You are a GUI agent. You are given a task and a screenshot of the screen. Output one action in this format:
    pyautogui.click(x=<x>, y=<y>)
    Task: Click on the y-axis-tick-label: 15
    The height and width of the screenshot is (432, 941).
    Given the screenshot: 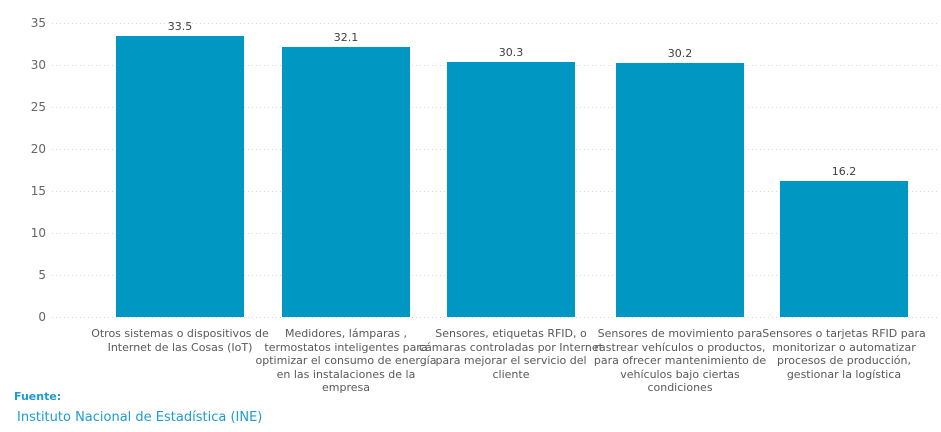 What is the action you would take?
    pyautogui.click(x=38, y=191)
    